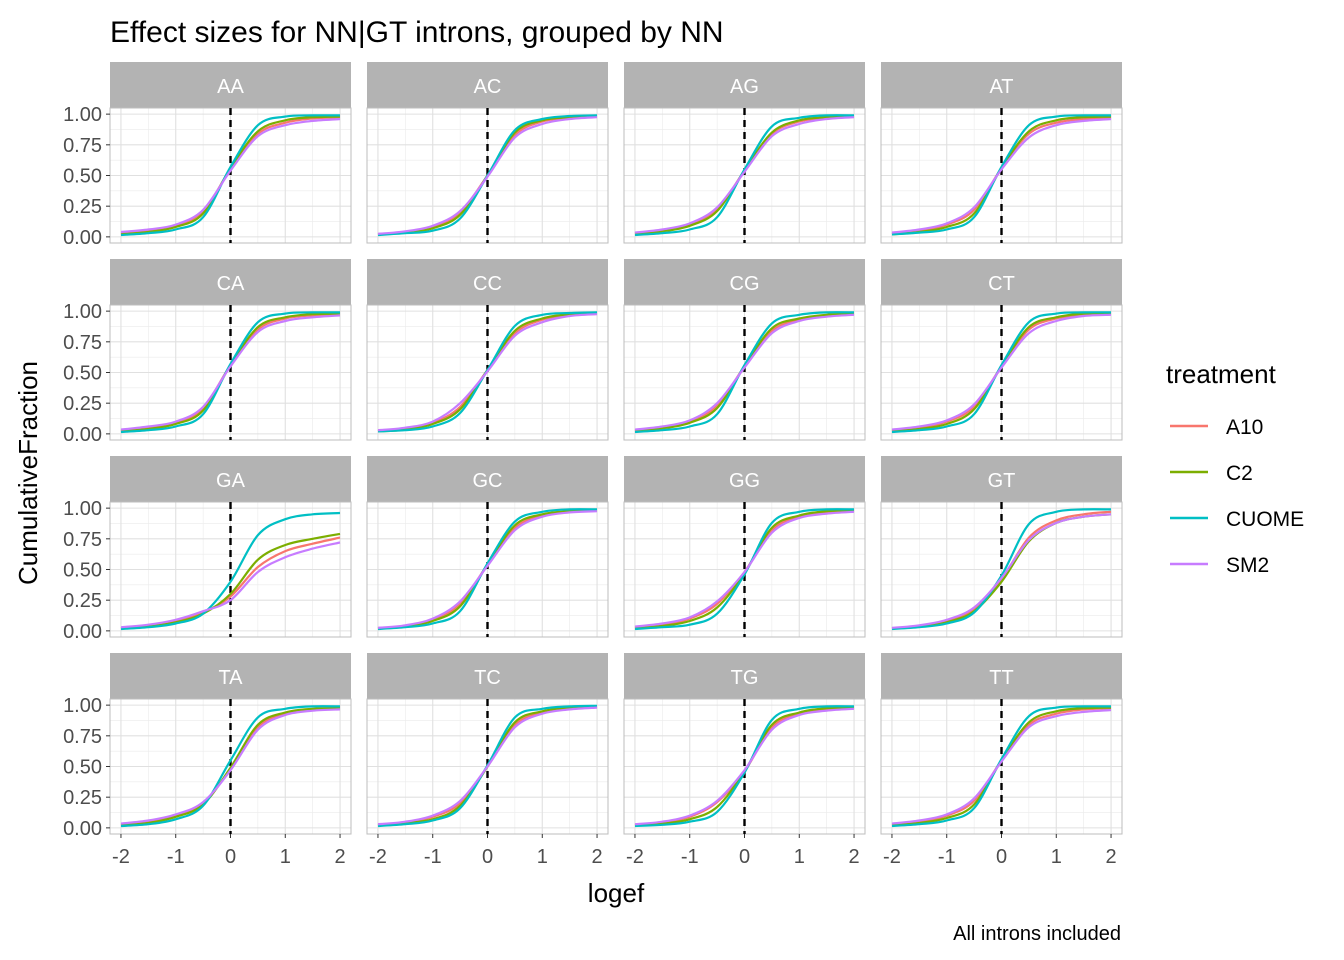 The width and height of the screenshot is (1344, 960). I want to click on facet-panel-GC: GC, so click(487, 547).